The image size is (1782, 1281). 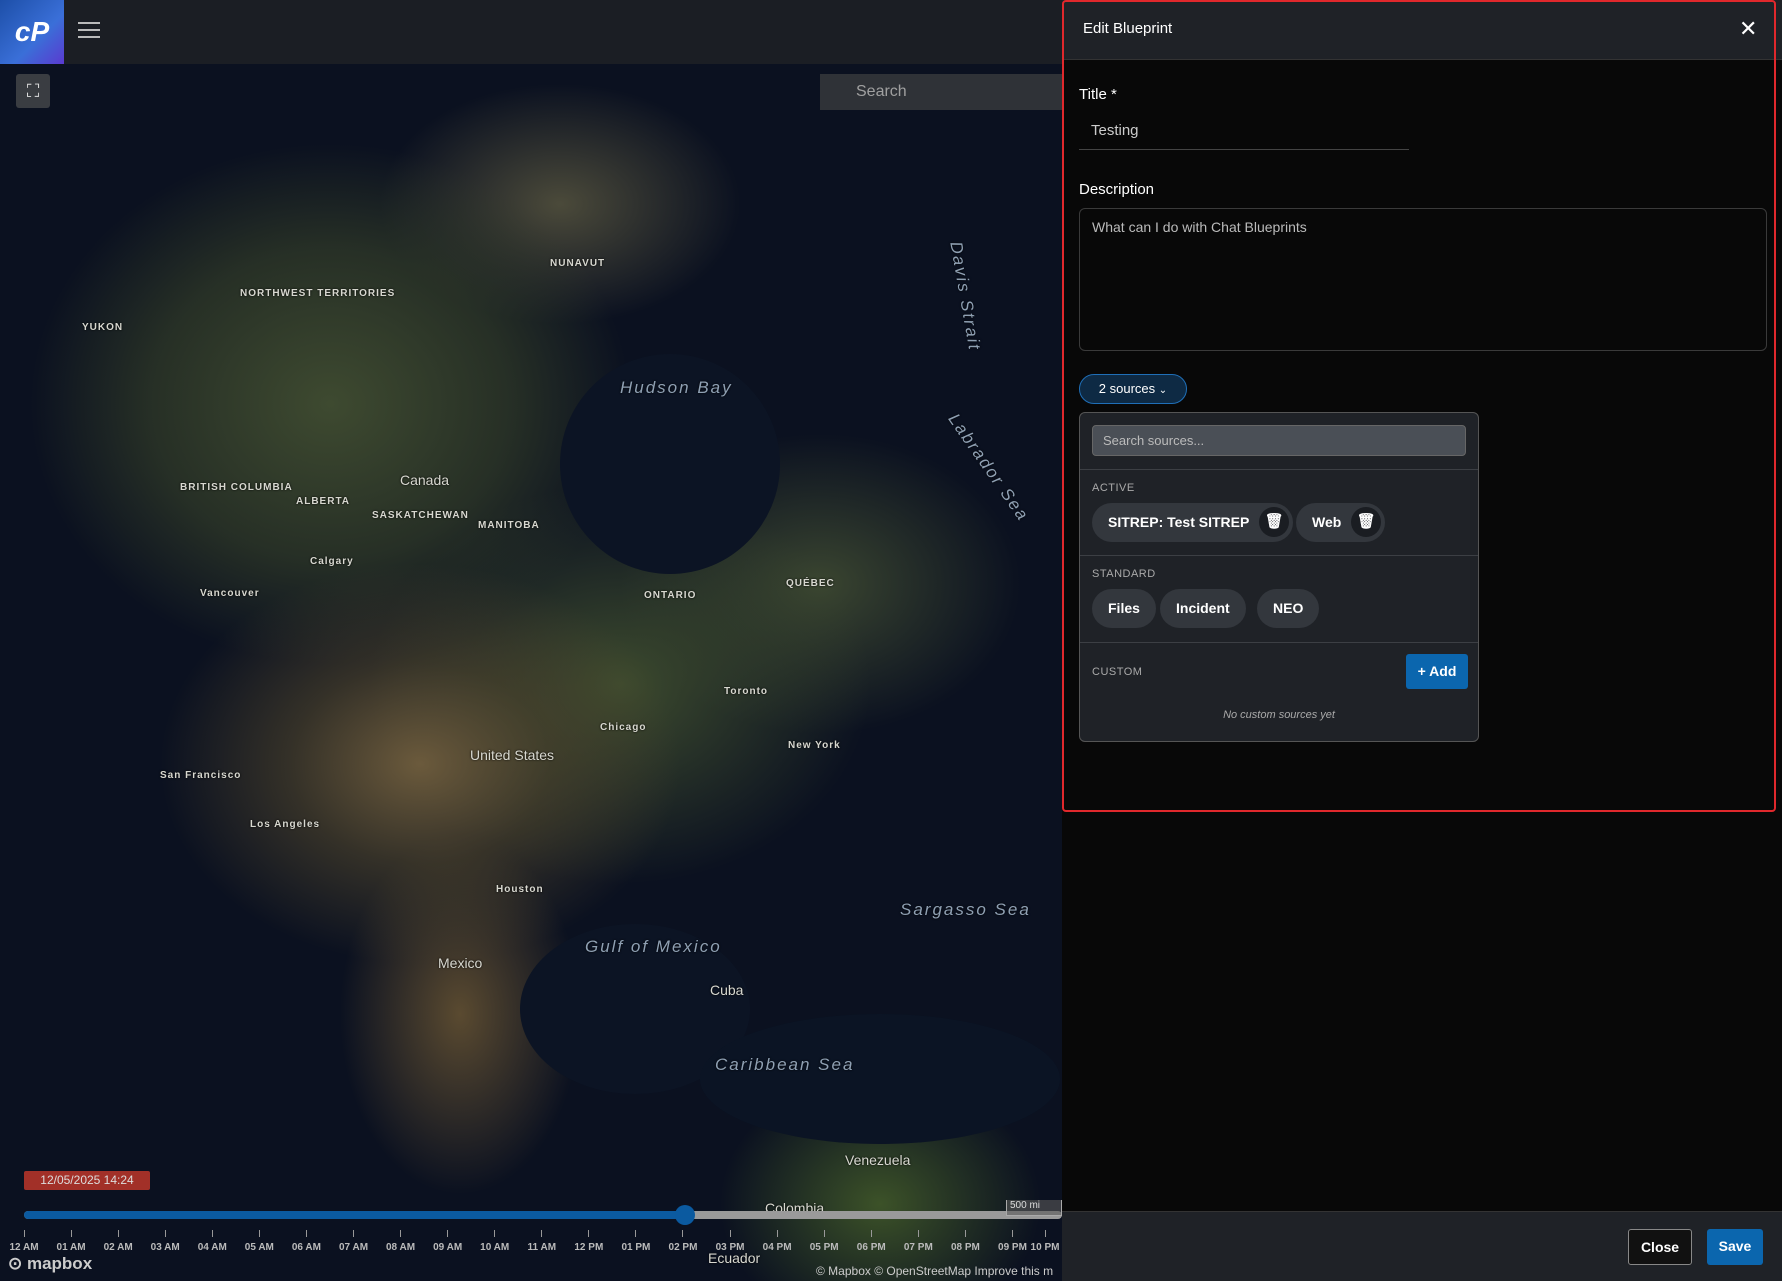 What do you see at coordinates (118, 1241) in the screenshot?
I see `timeline-tick-label: 02 AM` at bounding box center [118, 1241].